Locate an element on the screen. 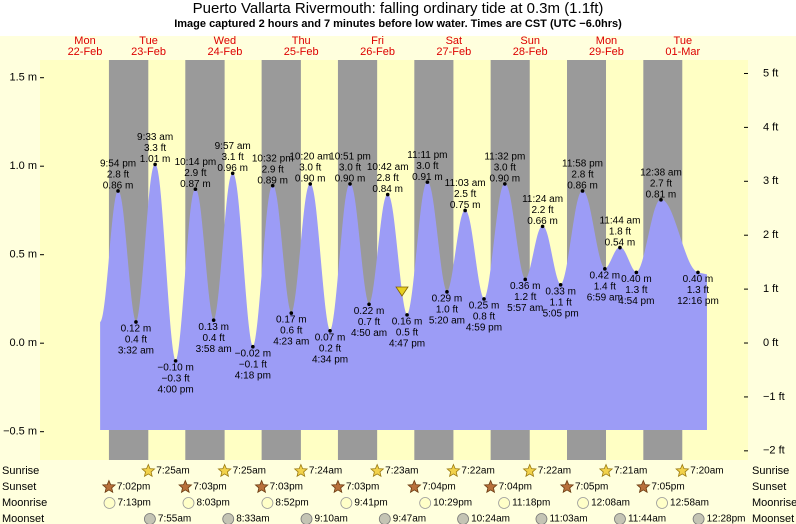  extreme-label: 0.7 ft is located at coordinates (369, 322).